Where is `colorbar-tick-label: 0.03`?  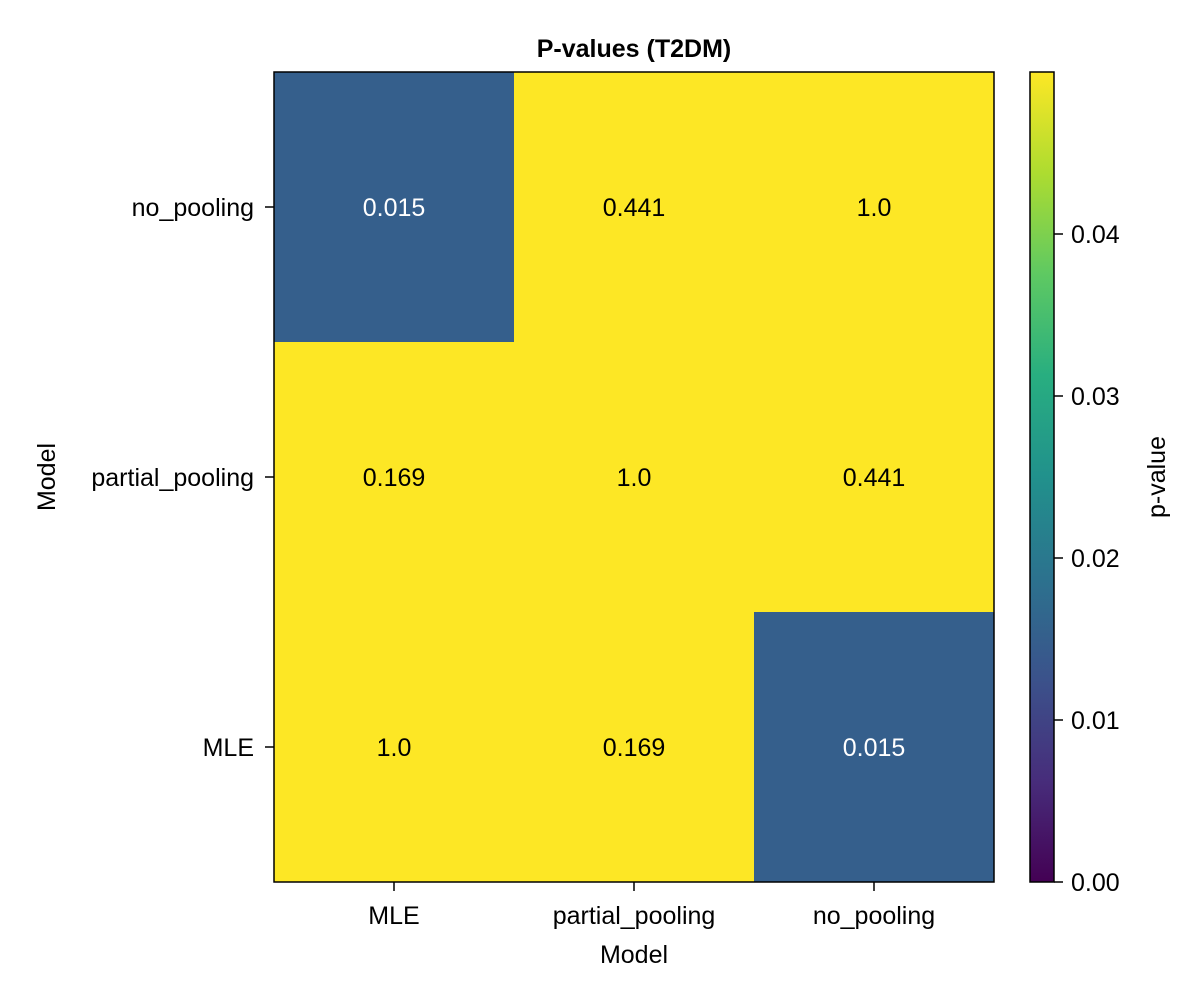
colorbar-tick-label: 0.03 is located at coordinates (1095, 397).